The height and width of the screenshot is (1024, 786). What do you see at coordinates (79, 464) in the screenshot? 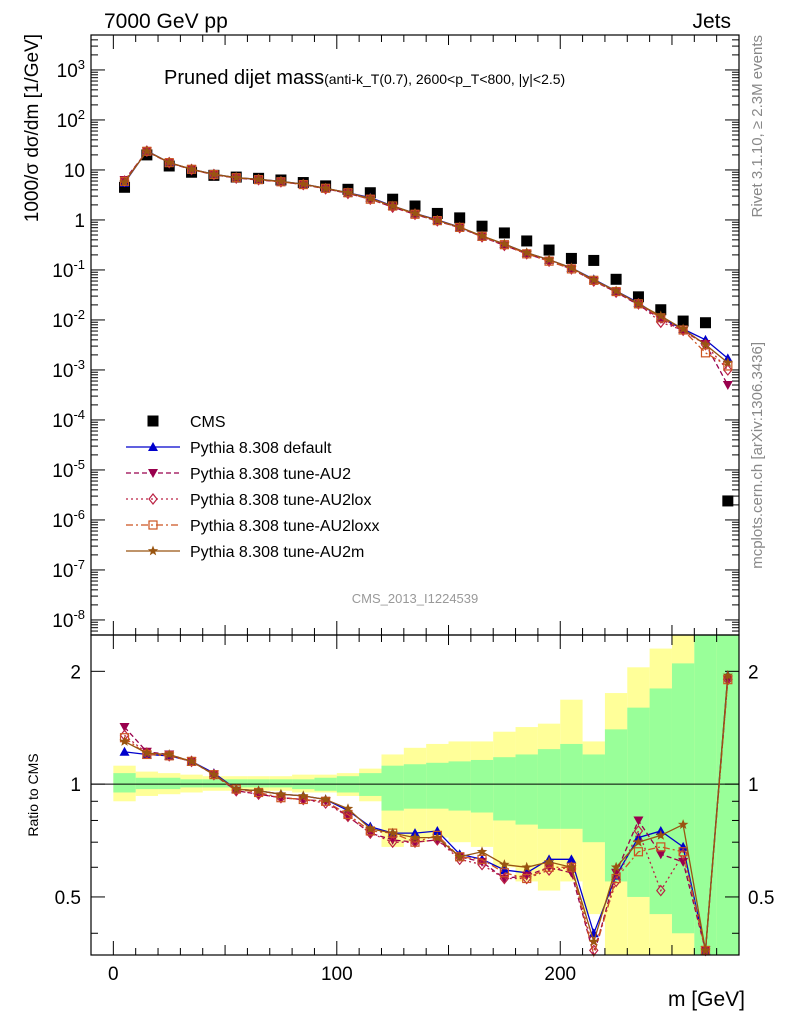
I see `y-tick-exp--5: -5` at bounding box center [79, 464].